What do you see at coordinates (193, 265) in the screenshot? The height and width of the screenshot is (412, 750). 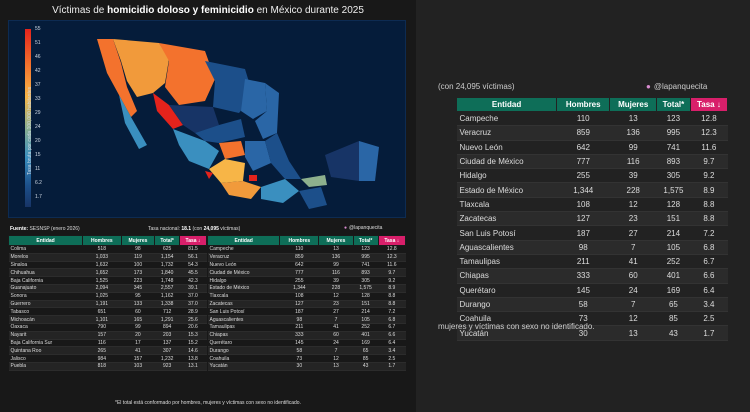 I see `table-cell: 54.3` at bounding box center [193, 265].